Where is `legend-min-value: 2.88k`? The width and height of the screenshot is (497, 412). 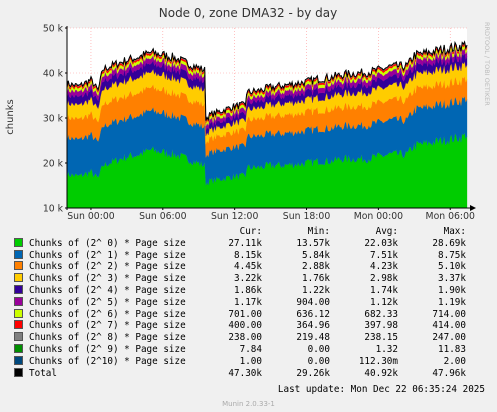 legend-min-value: 2.88k is located at coordinates (316, 267).